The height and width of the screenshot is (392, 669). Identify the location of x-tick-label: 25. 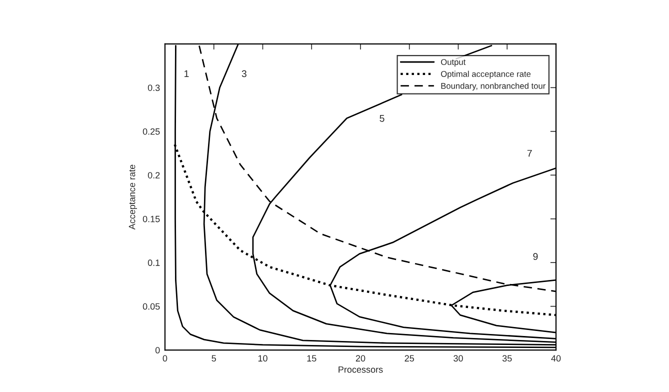
(409, 358).